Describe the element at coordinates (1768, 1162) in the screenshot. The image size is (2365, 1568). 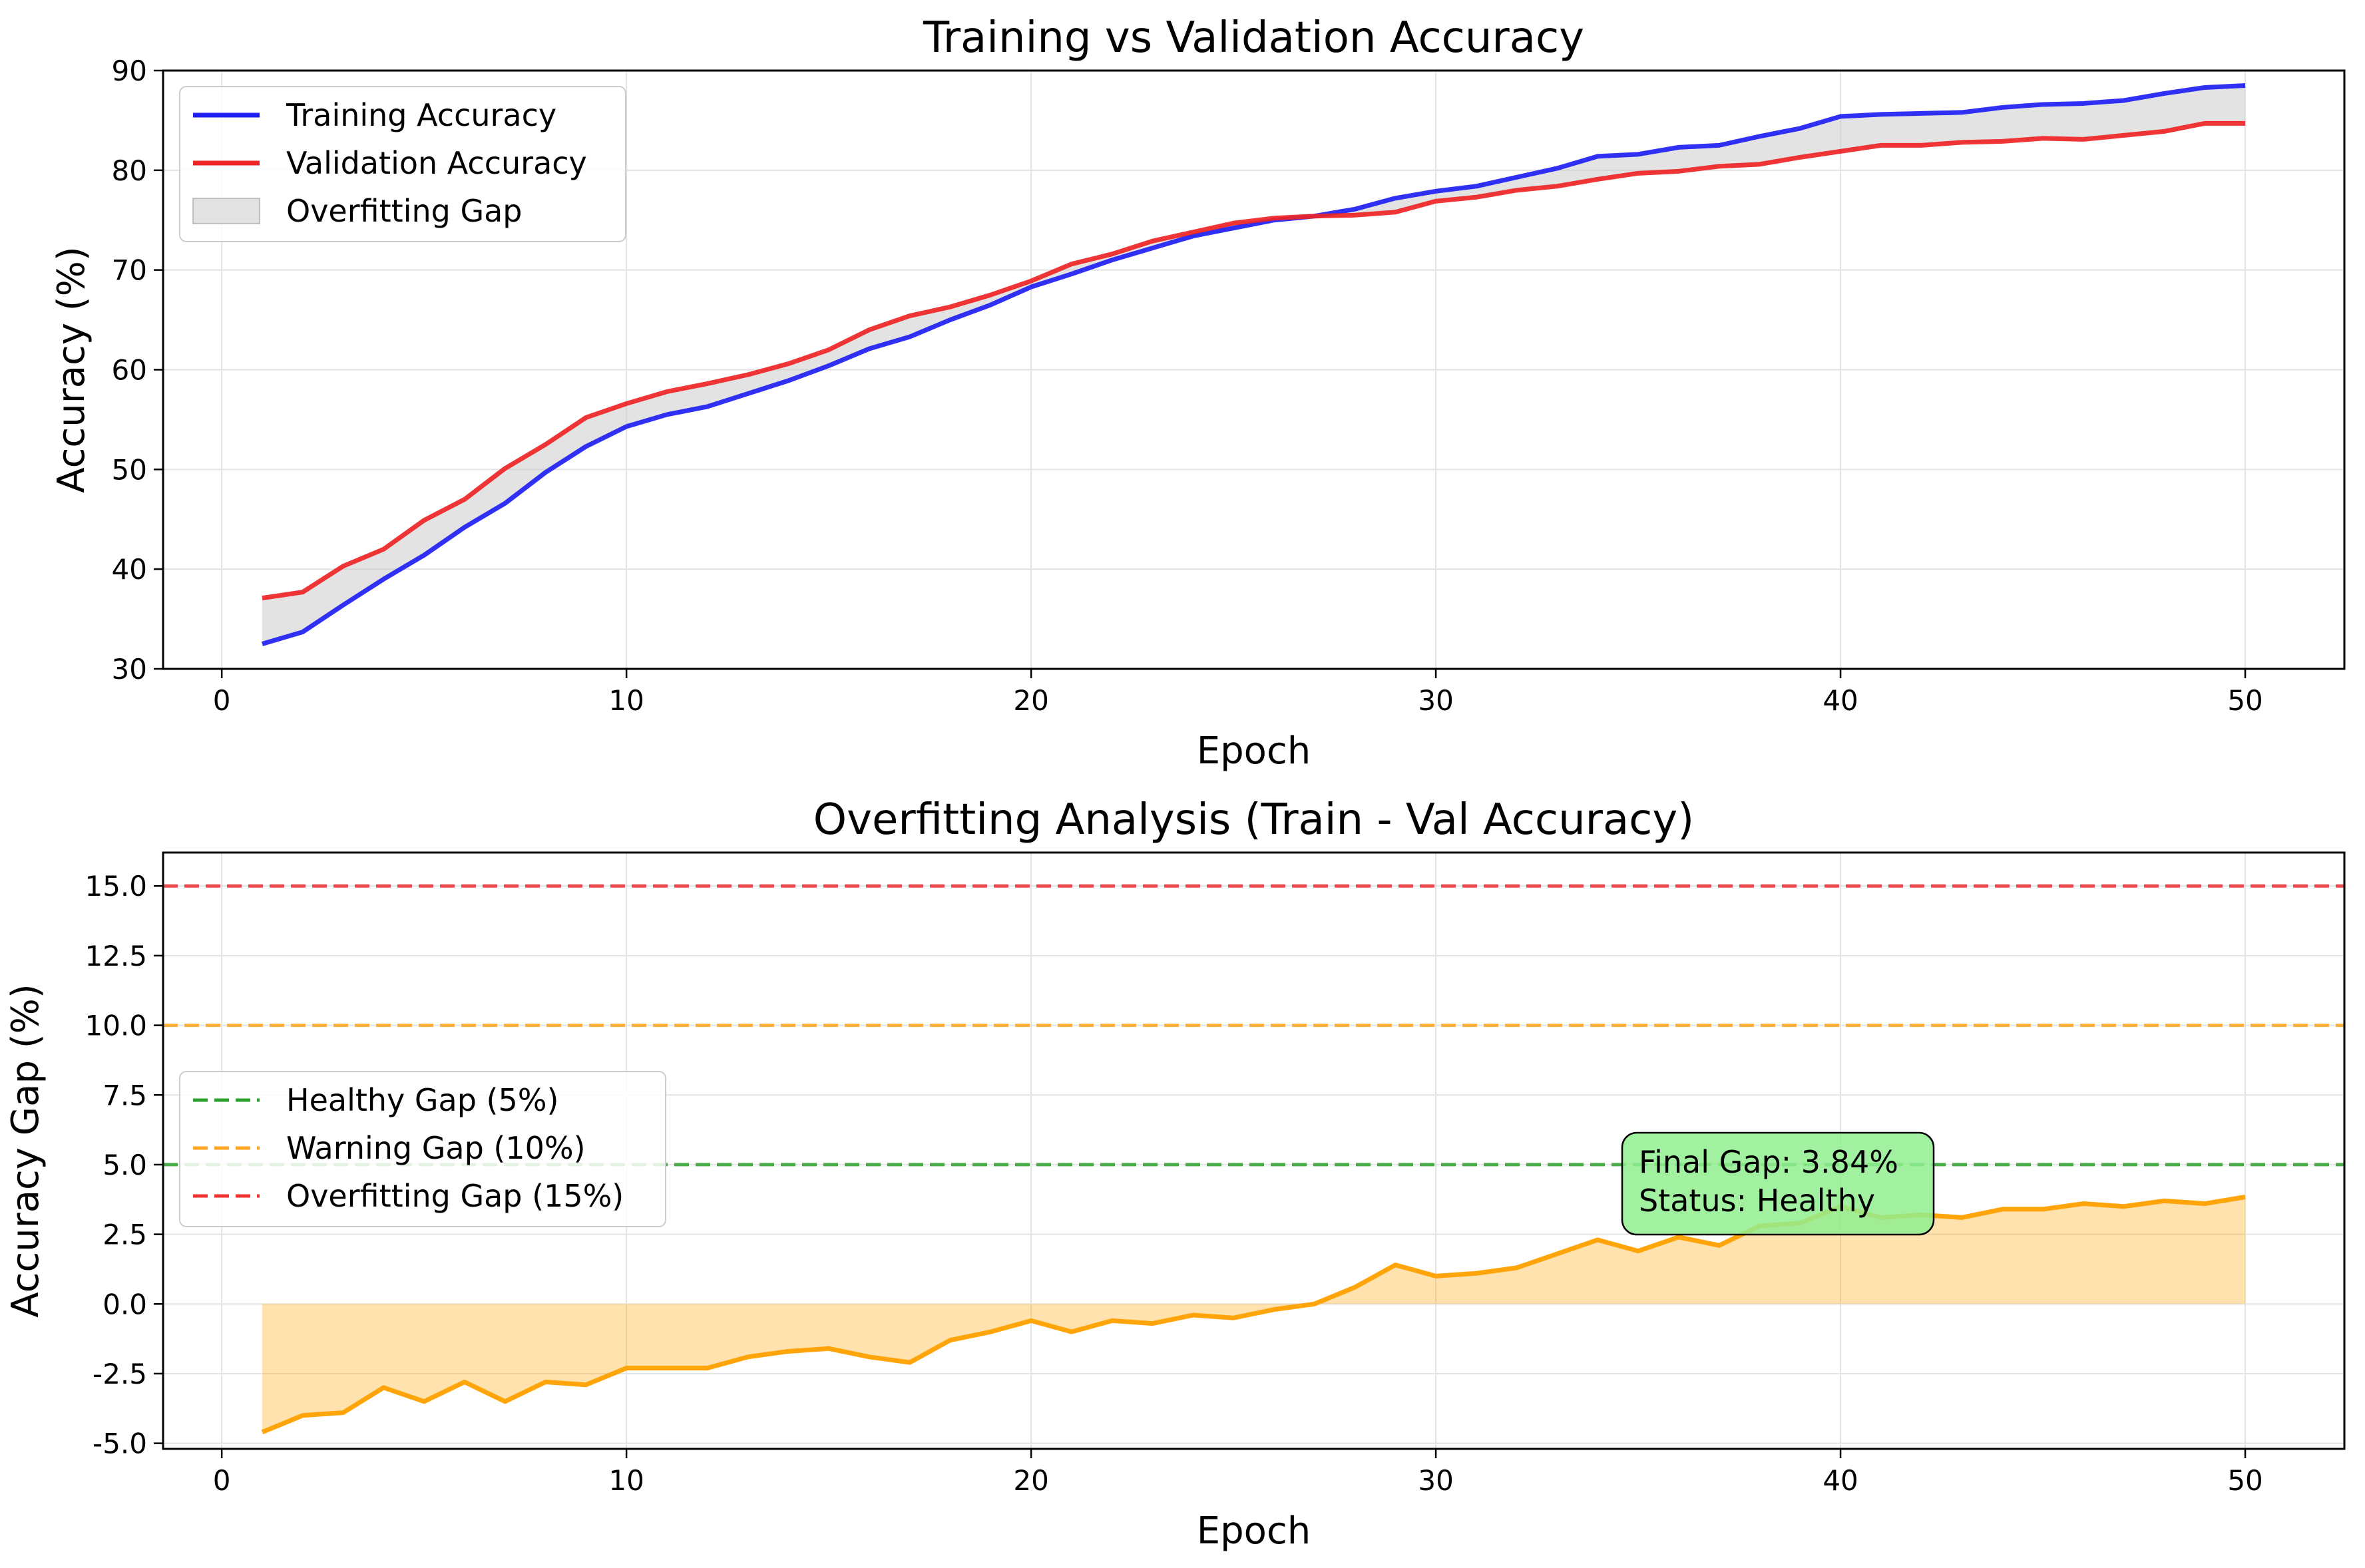
I see `annotation-final-gap: Final Gap: 3.84%` at that location.